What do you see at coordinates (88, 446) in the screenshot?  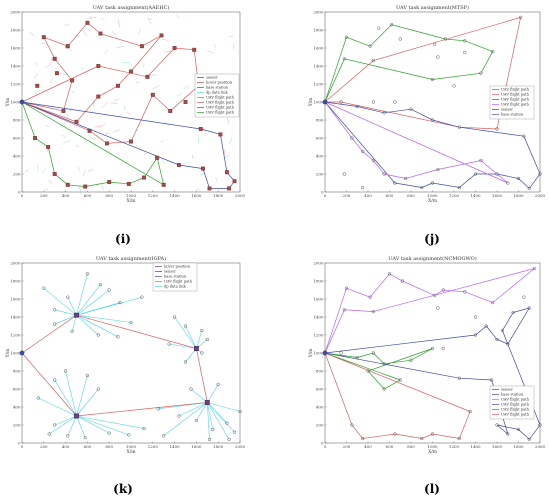 I see `x-tick-label: 600` at bounding box center [88, 446].